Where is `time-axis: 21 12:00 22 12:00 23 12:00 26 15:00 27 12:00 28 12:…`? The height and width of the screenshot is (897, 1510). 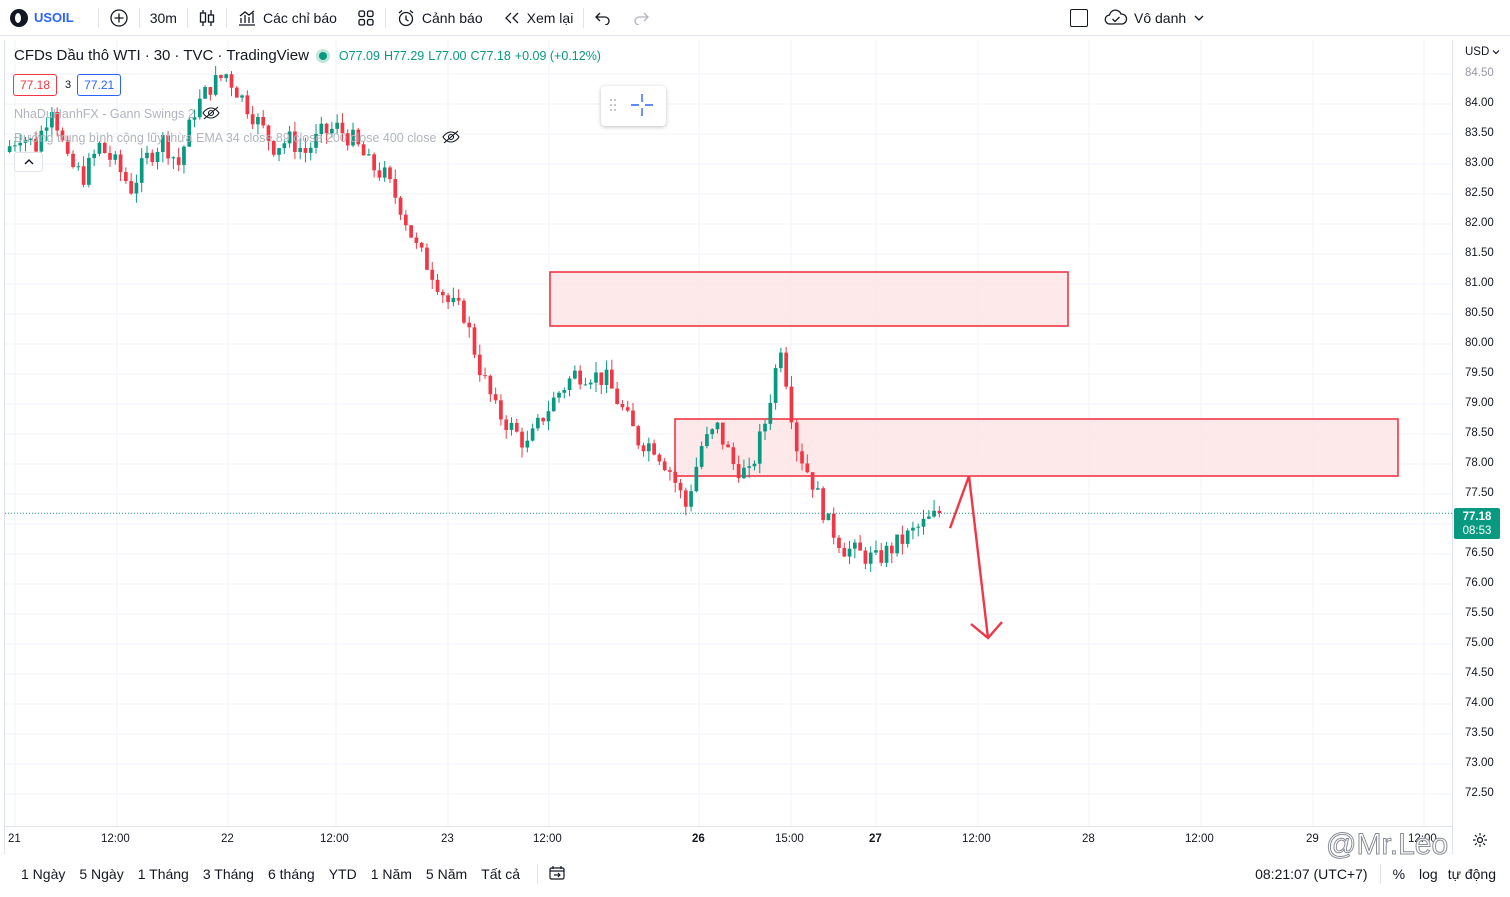
time-axis: 21 12:00 22 12:00 23 12:00 26 15:00 27 12:00 28 12:… is located at coordinates (728, 840).